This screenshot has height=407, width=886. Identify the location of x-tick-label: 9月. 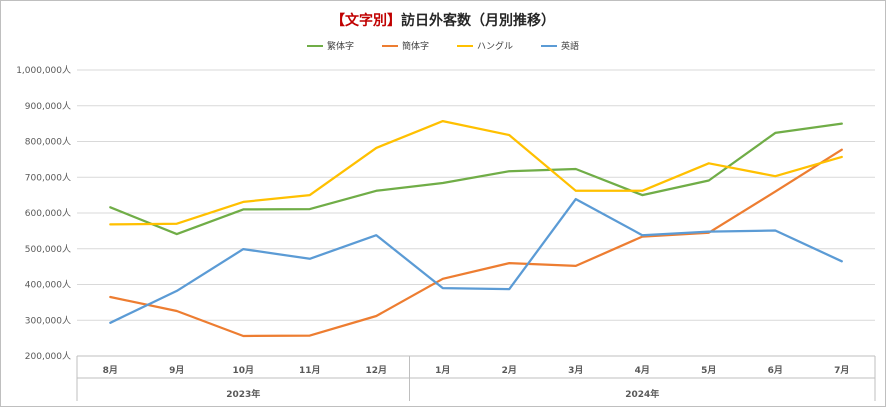
(176, 370).